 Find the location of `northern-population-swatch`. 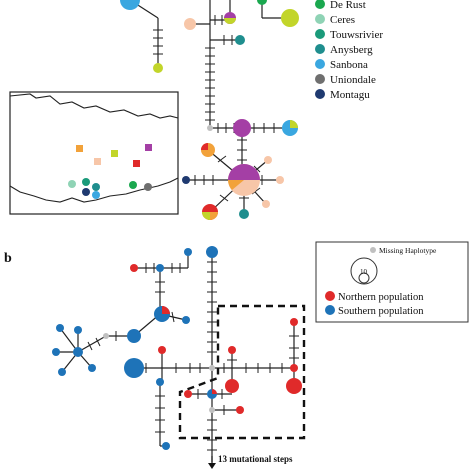

northern-population-swatch is located at coordinates (330, 296).